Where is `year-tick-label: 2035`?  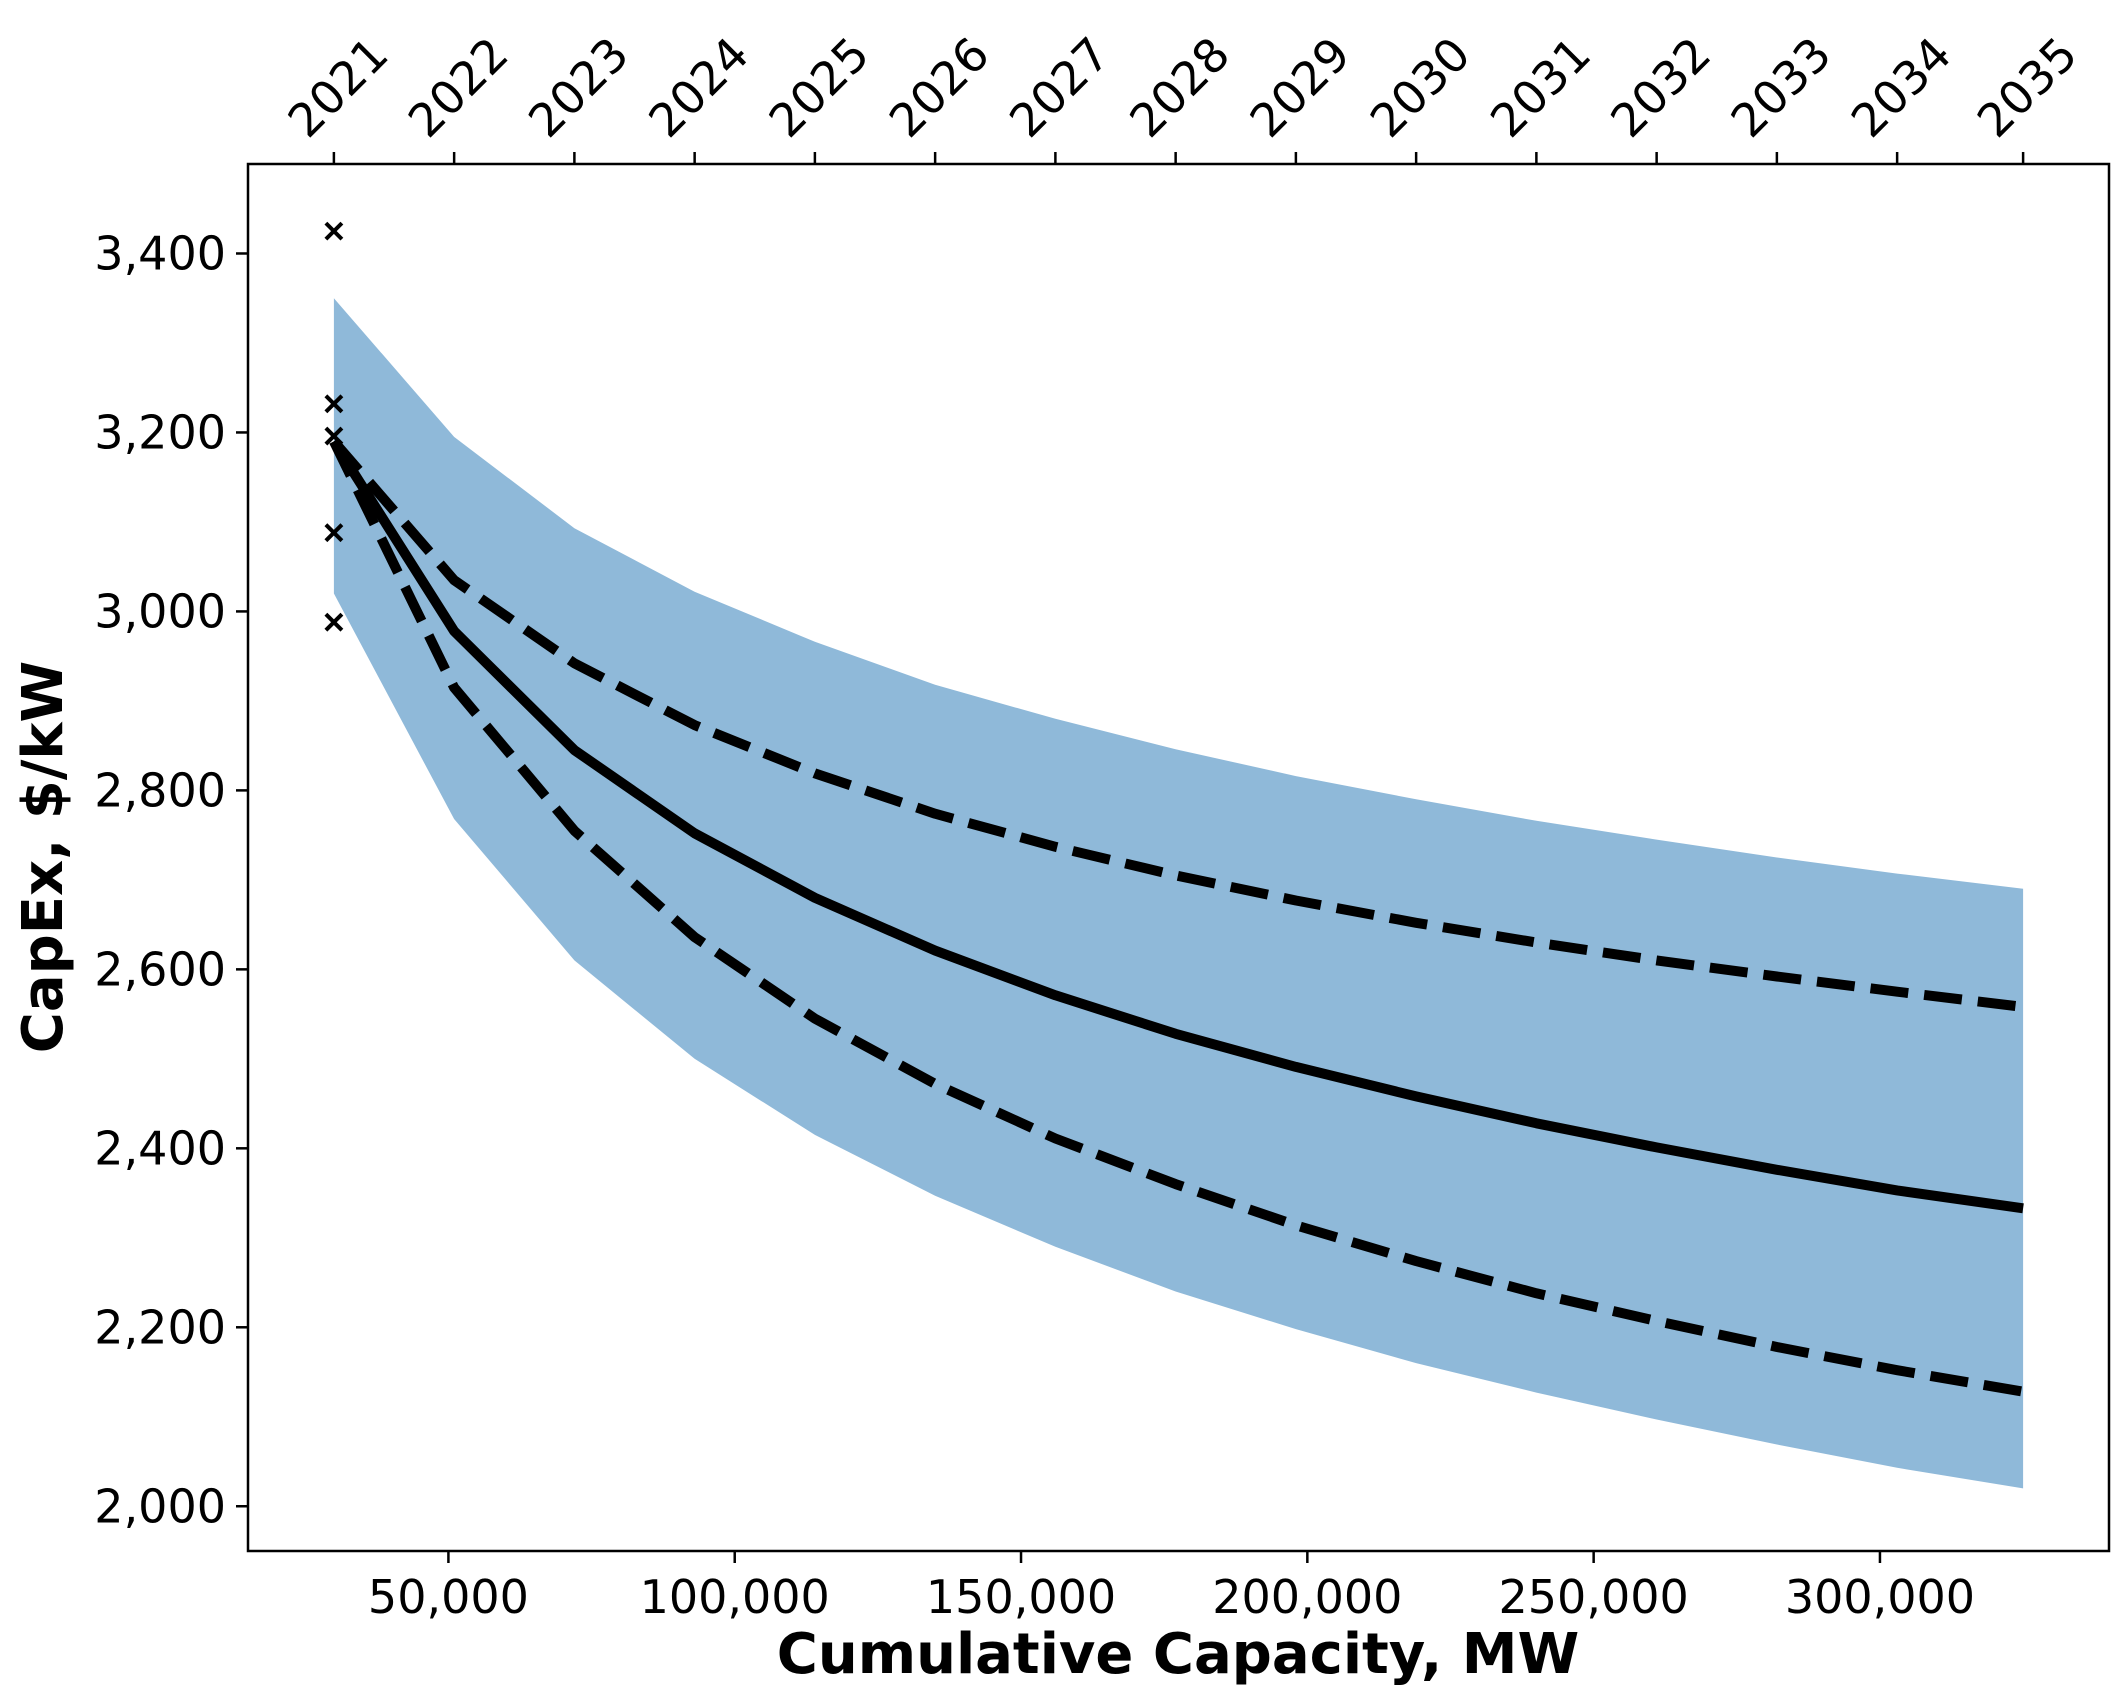
year-tick-label: 2035 is located at coordinates (2027, 87).